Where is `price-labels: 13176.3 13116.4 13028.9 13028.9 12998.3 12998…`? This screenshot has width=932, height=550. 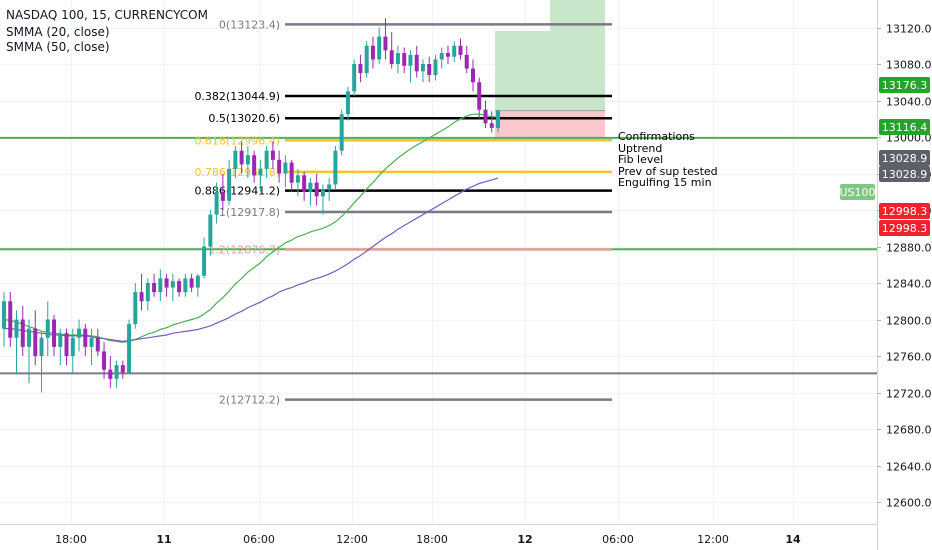 price-labels: 13176.3 13116.4 13028.9 13028.9 12998.3 12998… is located at coordinates (904, 156).